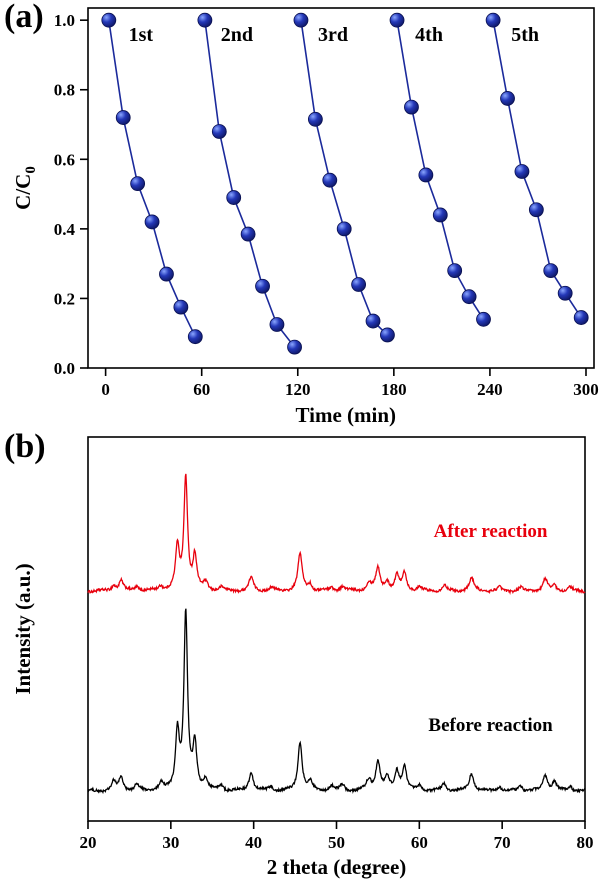 The width and height of the screenshot is (608, 881). What do you see at coordinates (253, 842) in the screenshot?
I see `x-tick-label: 40` at bounding box center [253, 842].